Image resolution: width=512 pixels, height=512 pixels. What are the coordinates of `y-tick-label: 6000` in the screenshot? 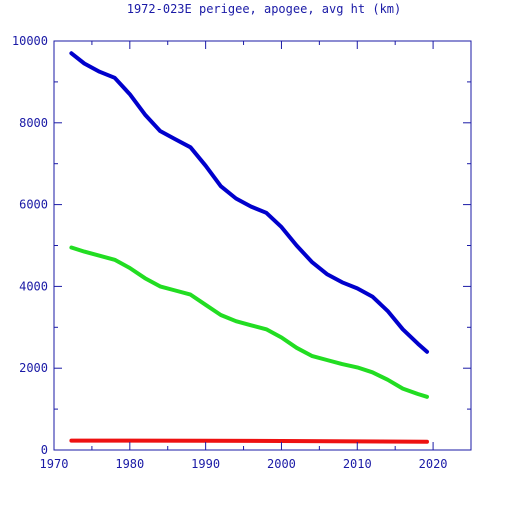 It's located at (33, 205).